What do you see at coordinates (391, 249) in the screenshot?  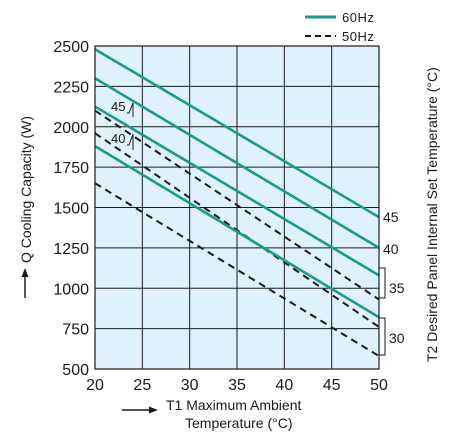 I see `right-label-40: 40` at bounding box center [391, 249].